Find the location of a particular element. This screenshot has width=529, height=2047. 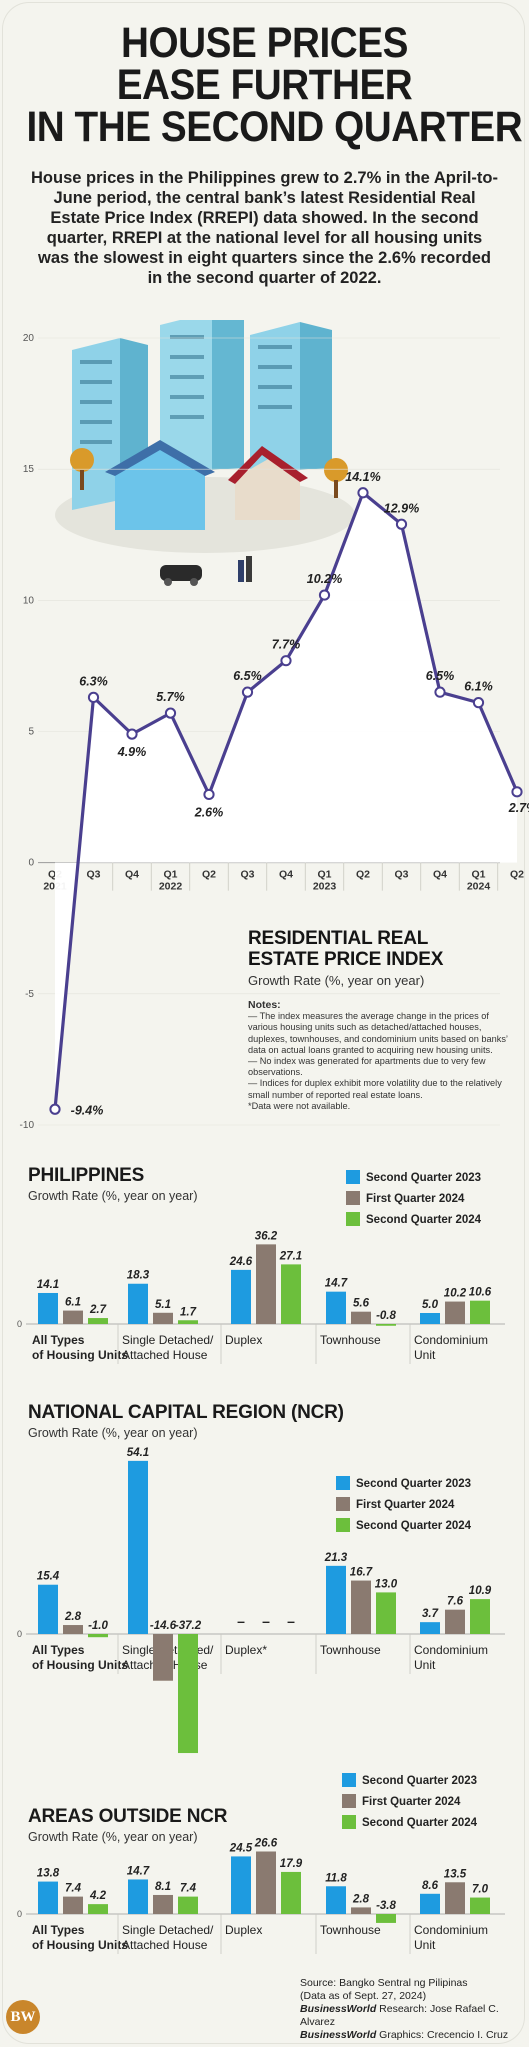

x-tick-label: Q4 is located at coordinates (132, 875).